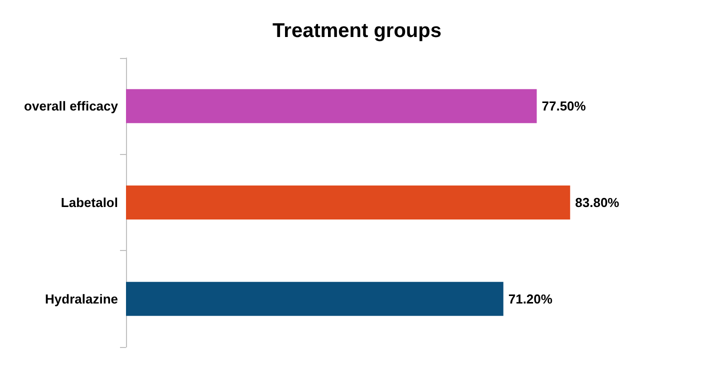  Describe the element at coordinates (71, 106) in the screenshot. I see `y-tick-label: overall efficacy` at that location.